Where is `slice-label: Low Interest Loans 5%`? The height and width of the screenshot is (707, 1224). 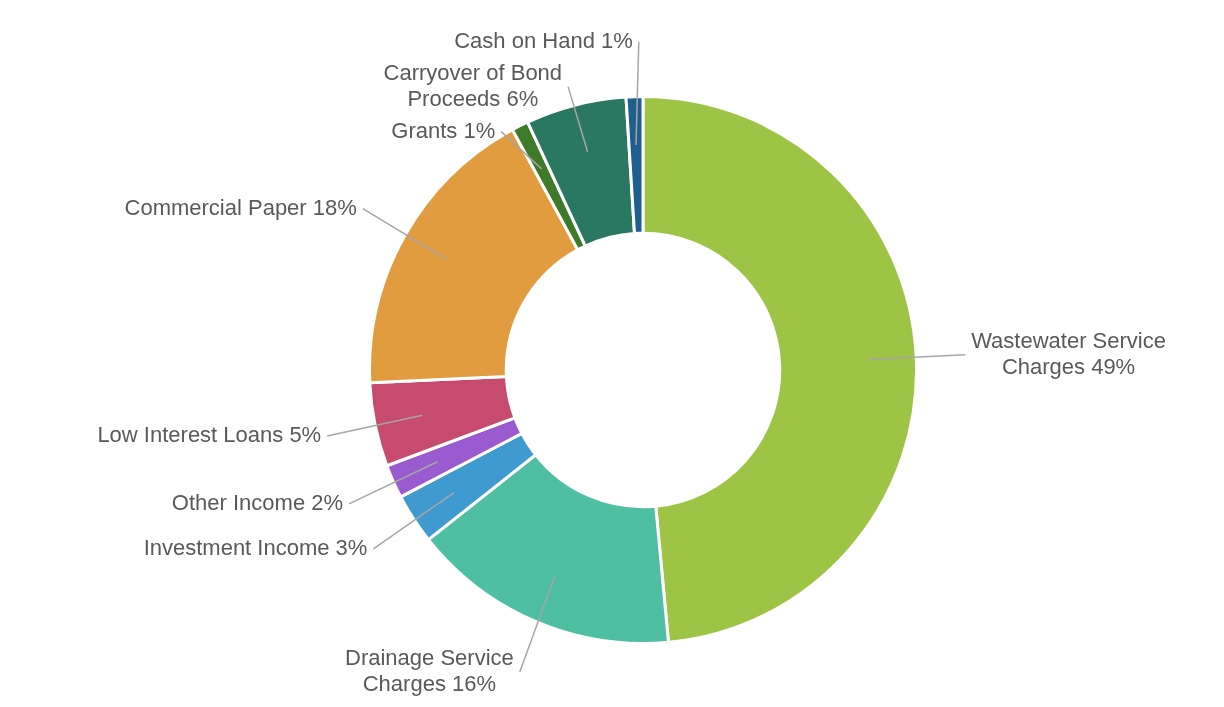 slice-label: Low Interest Loans 5% is located at coordinates (209, 435).